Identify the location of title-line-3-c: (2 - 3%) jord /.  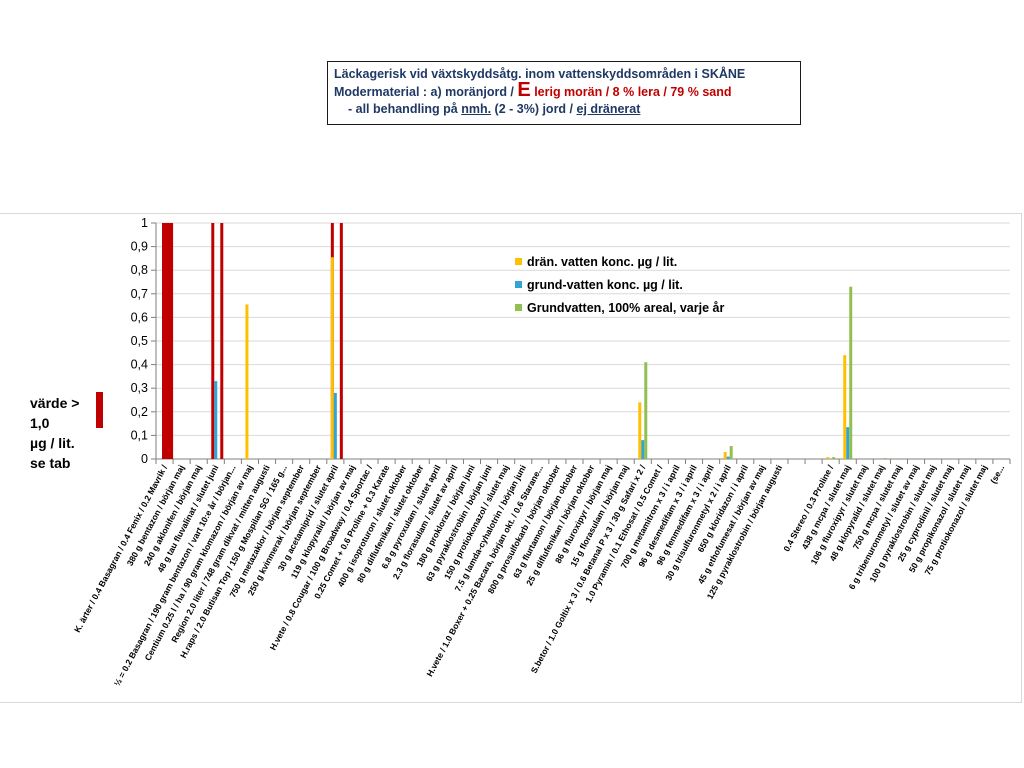
(534, 109).